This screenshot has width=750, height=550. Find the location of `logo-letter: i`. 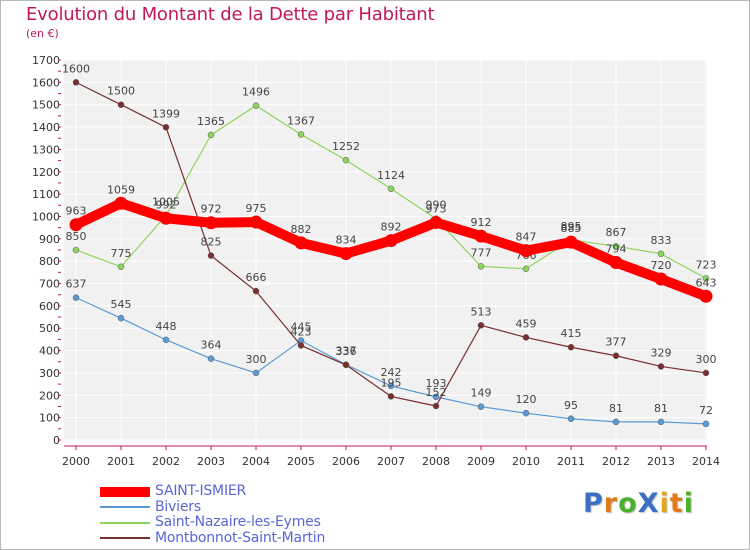

logo-letter: i is located at coordinates (688, 503).